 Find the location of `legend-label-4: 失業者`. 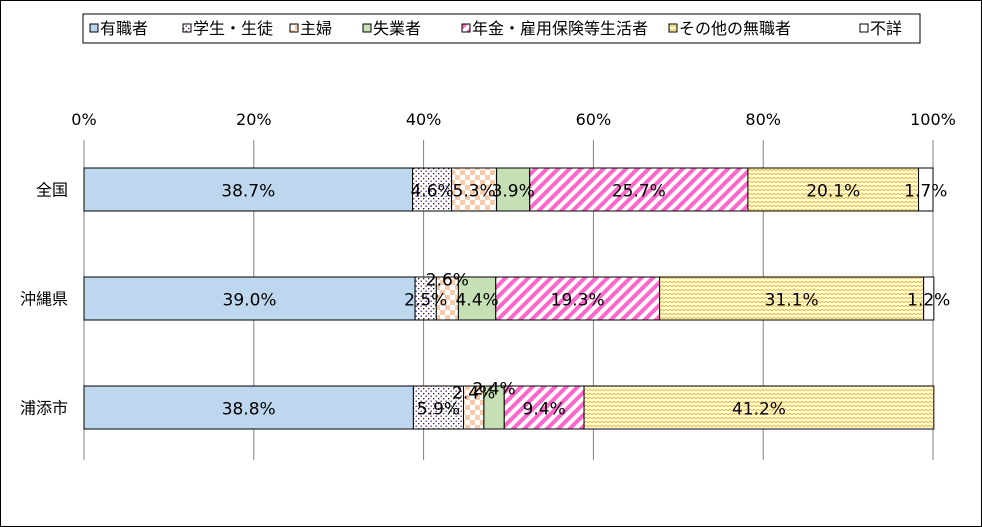

legend-label-4: 失業者 is located at coordinates (397, 28).